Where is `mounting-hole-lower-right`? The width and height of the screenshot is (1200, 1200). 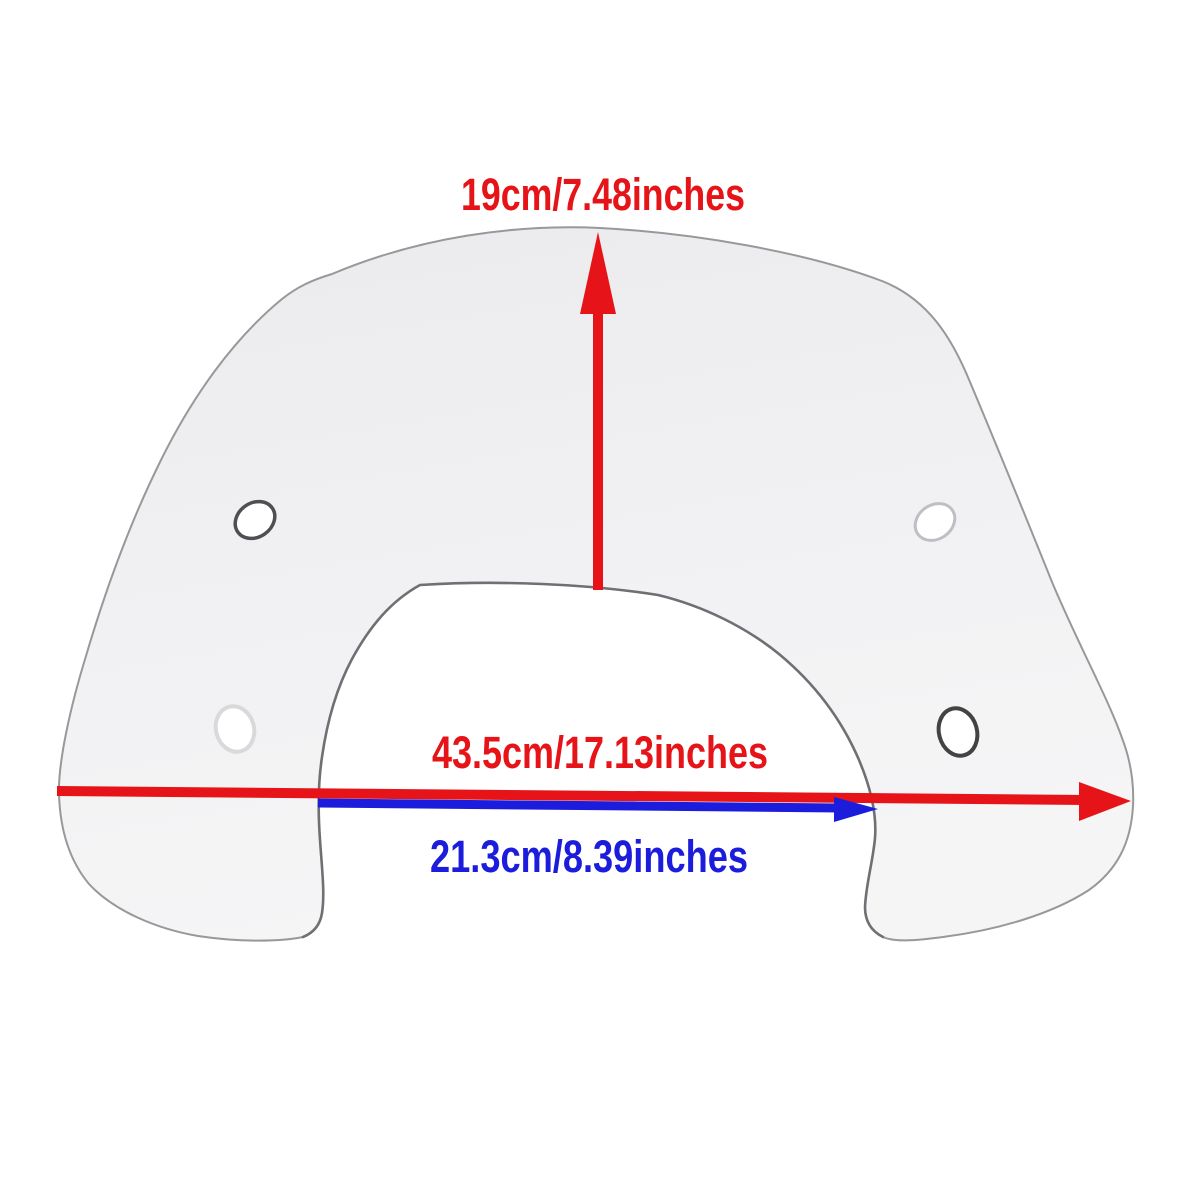 mounting-hole-lower-right is located at coordinates (958, 732).